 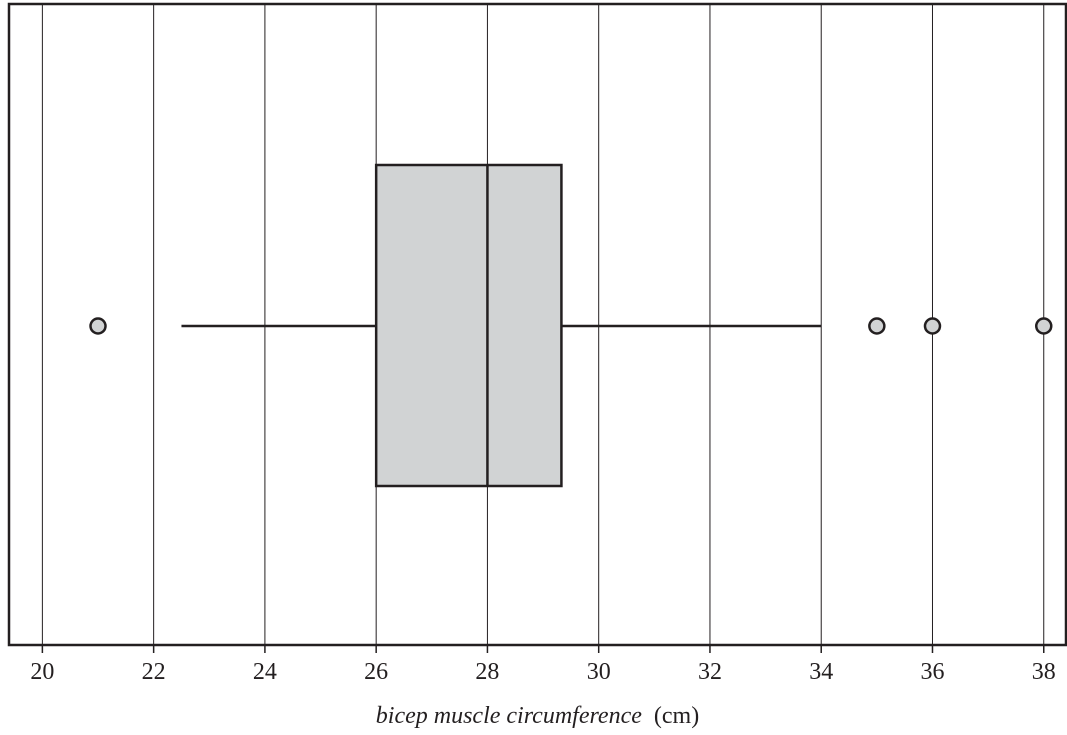 I want to click on tick-label-22: 22, so click(x=154, y=672).